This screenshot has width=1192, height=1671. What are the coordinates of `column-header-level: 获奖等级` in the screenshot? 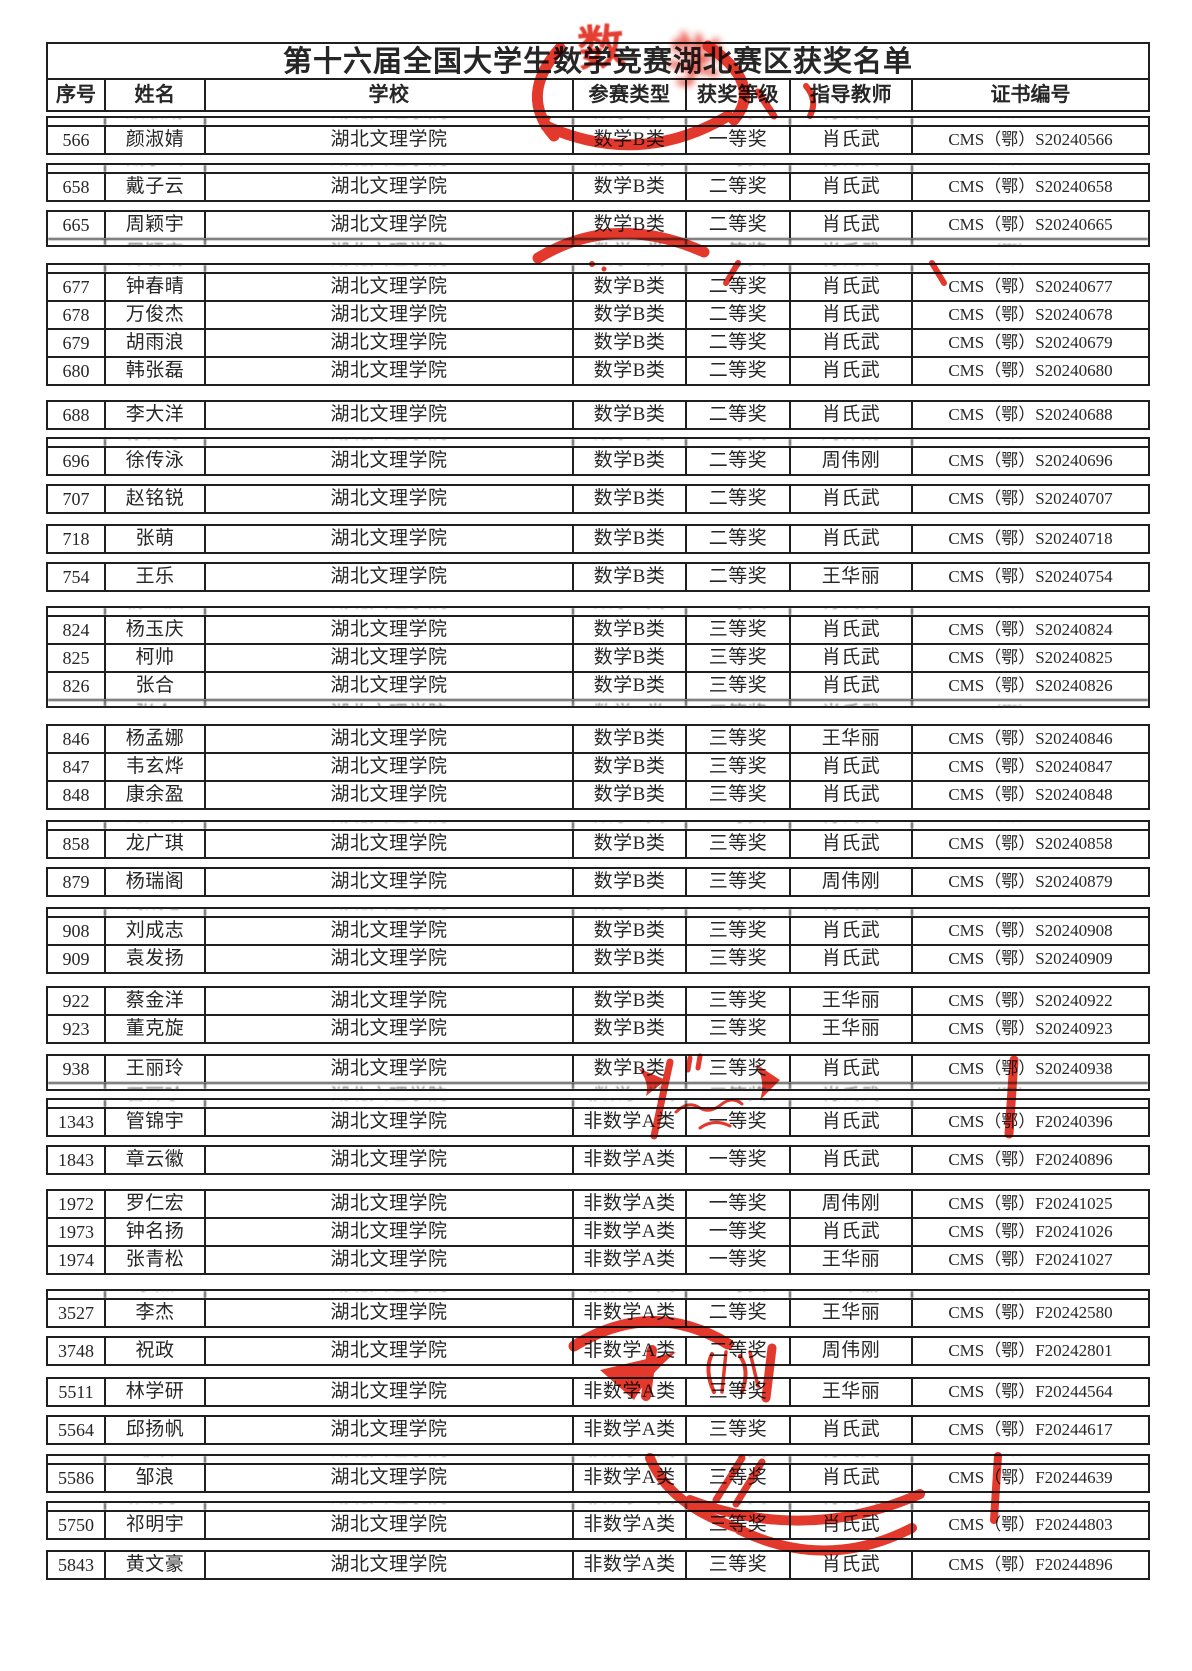 It's located at (737, 95).